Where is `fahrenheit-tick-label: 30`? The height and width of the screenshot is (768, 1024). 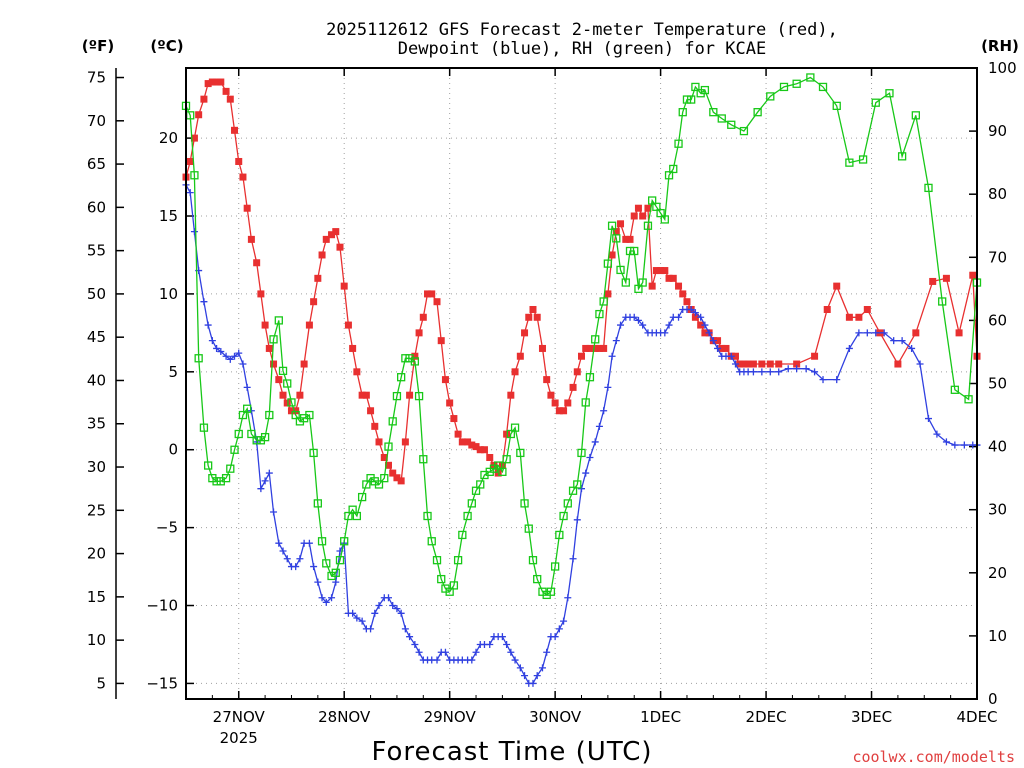 fahrenheit-tick-label: 30 is located at coordinates (96, 467).